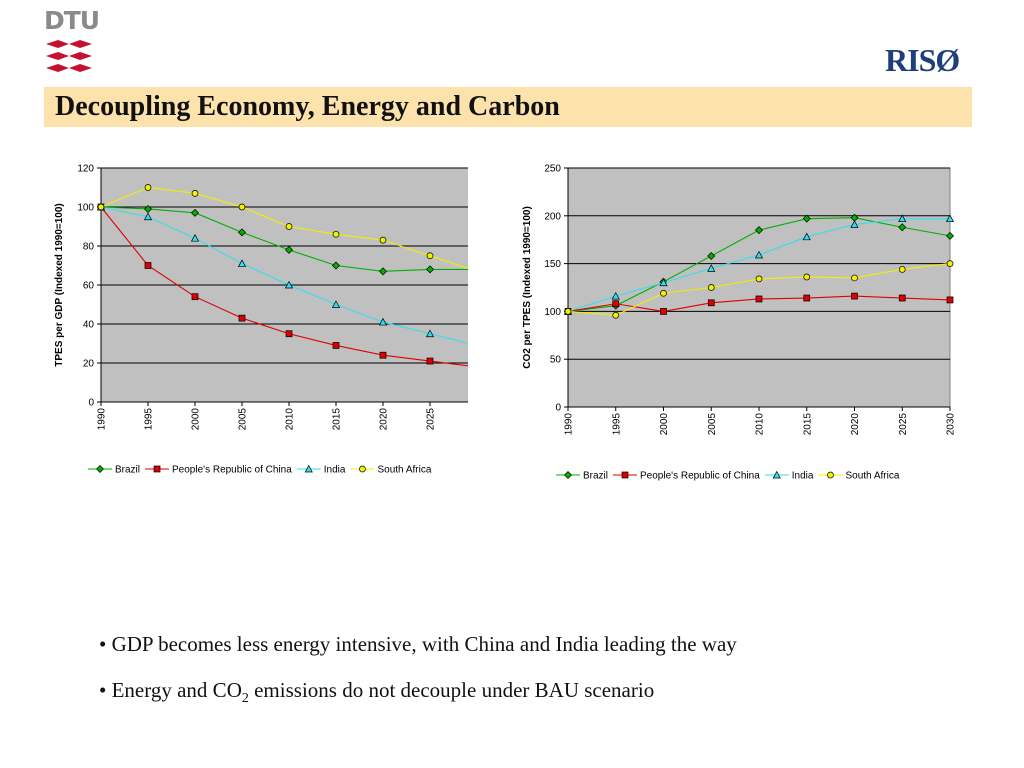  What do you see at coordinates (335, 470) in the screenshot?
I see `legend-label: India` at bounding box center [335, 470].